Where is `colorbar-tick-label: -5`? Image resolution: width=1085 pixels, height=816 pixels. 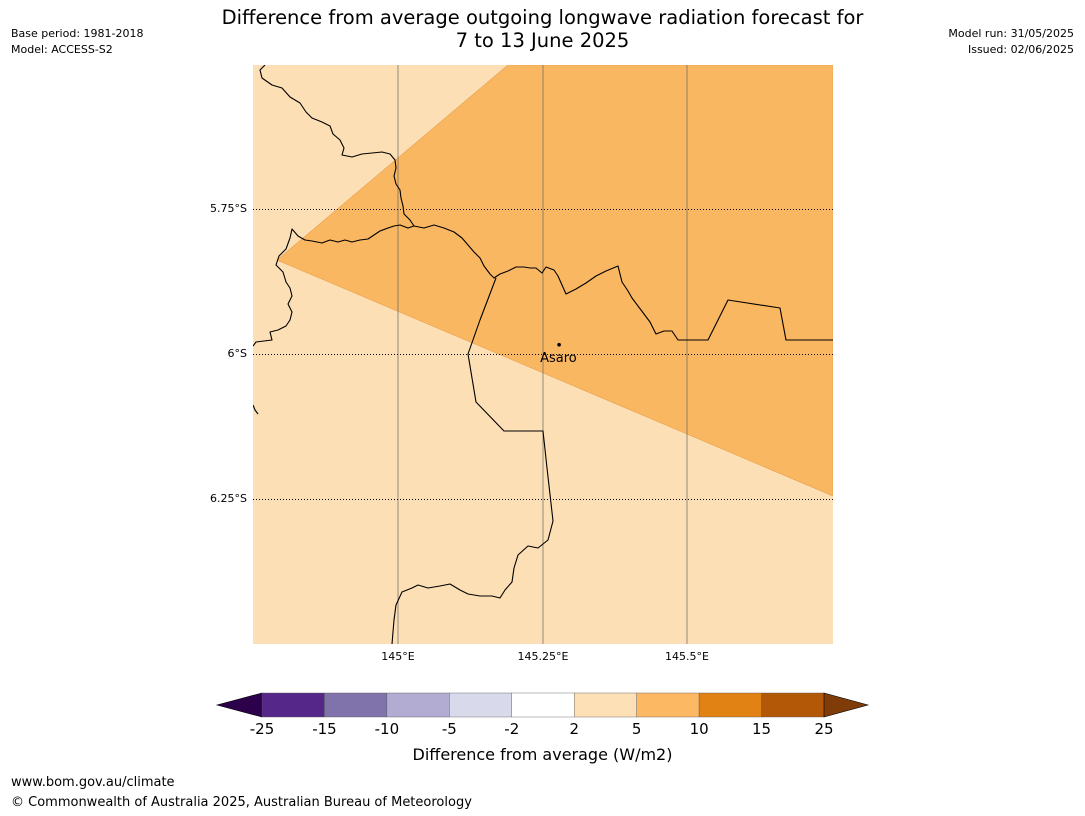
colorbar-tick-label: -5 is located at coordinates (449, 729).